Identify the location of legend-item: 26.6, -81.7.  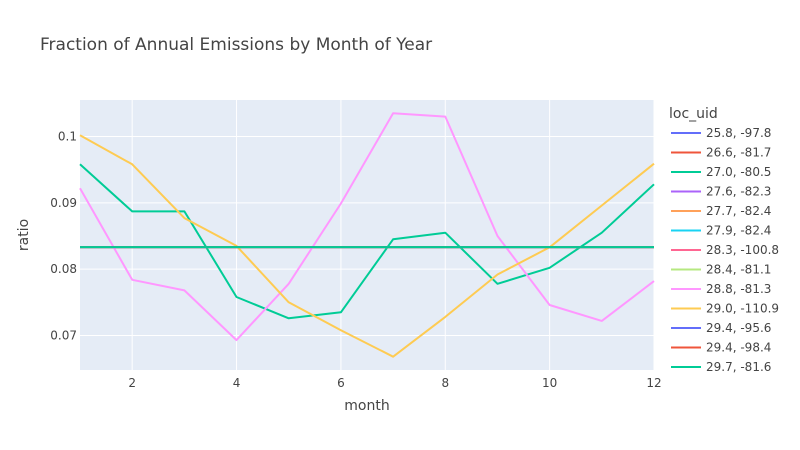
(721, 153).